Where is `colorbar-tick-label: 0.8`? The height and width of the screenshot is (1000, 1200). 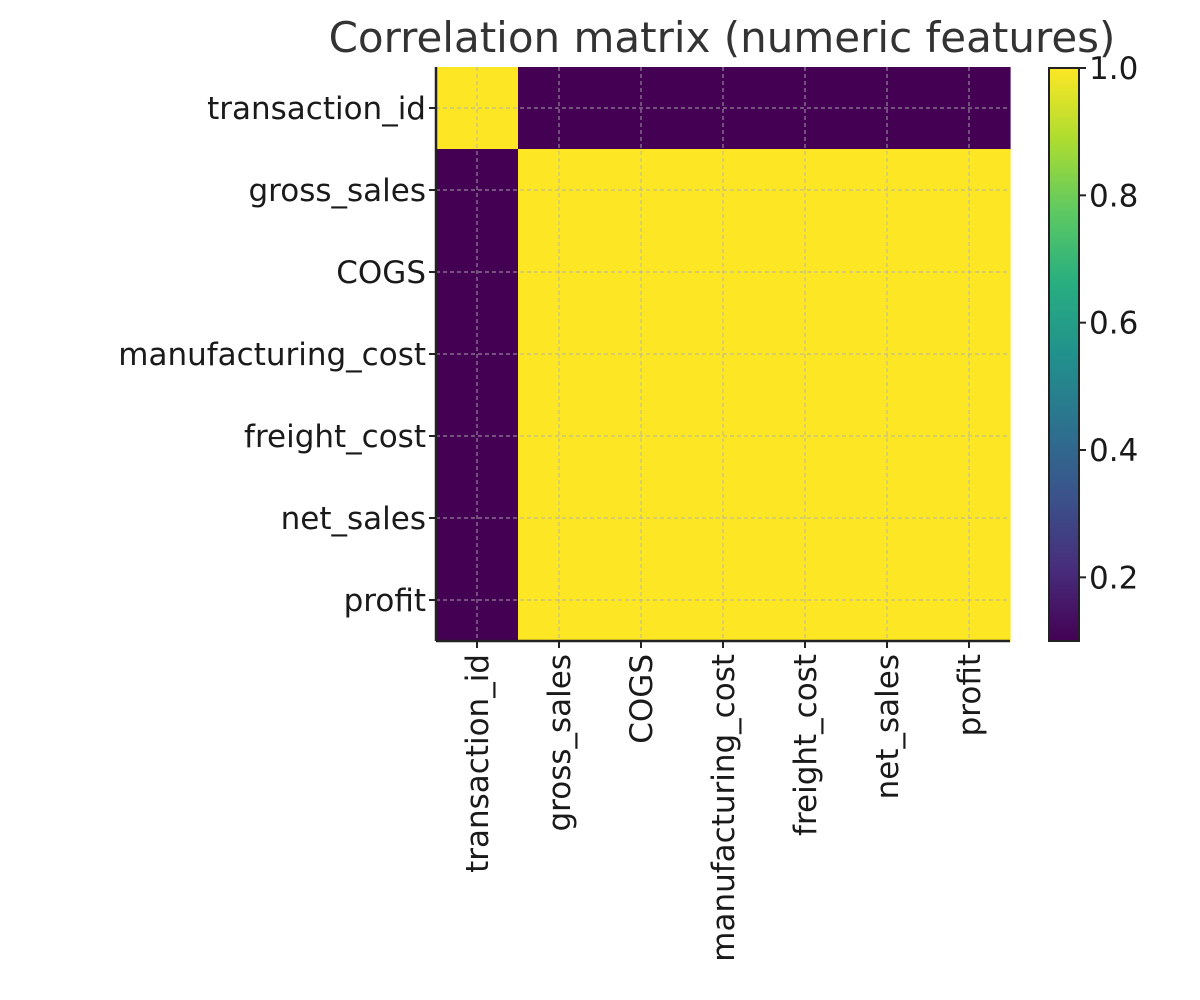 colorbar-tick-label: 0.8 is located at coordinates (1113, 196).